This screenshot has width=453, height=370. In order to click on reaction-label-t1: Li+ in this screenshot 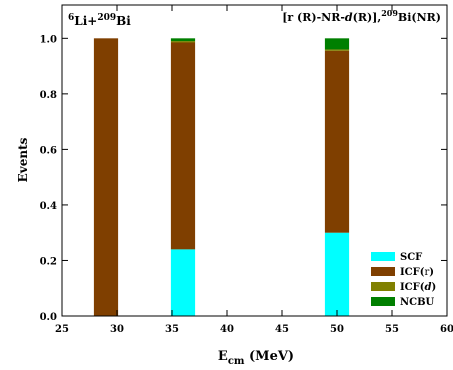, I will do `click(85, 21)`.